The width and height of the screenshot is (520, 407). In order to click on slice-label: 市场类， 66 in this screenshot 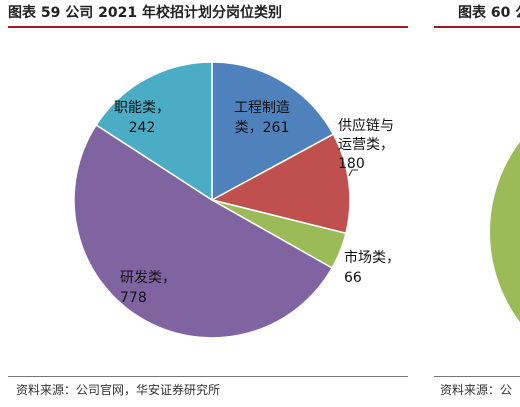, I will do `click(372, 267)`.